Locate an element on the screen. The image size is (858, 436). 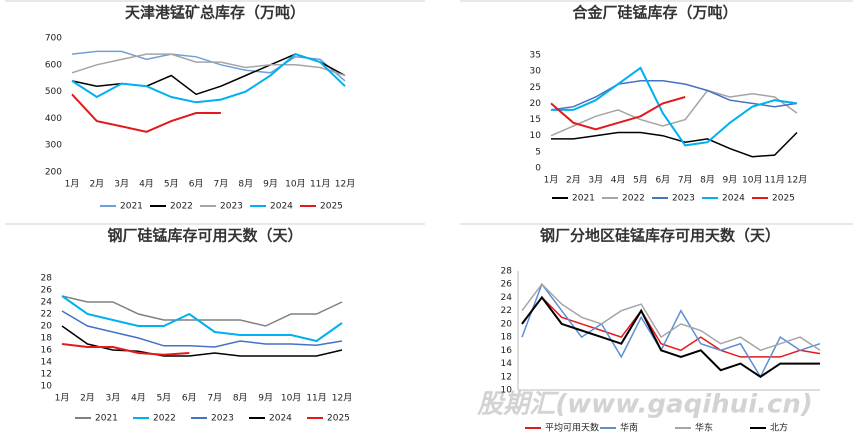
y-tick-label: 600 is located at coordinates (53, 65).